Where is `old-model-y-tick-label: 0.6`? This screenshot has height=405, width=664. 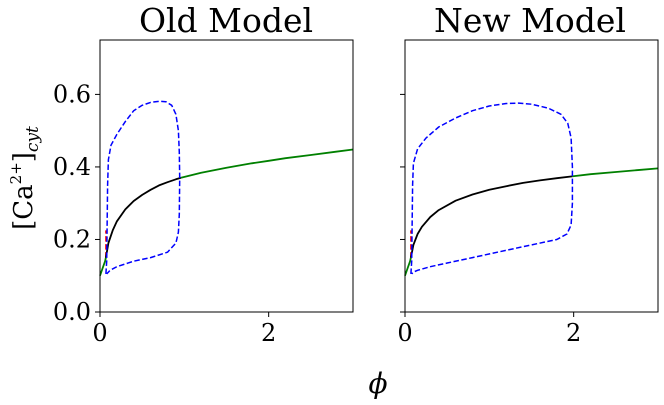 old-model-y-tick-label: 0.6 is located at coordinates (72, 94).